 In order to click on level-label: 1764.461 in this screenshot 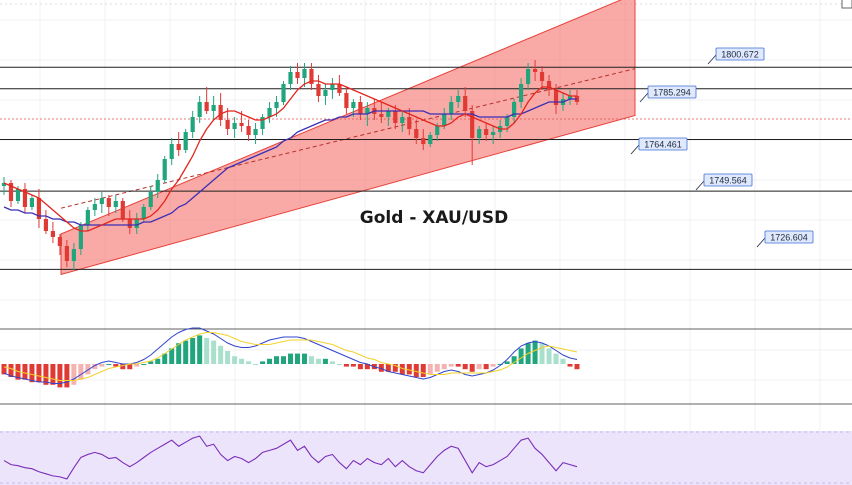, I will do `click(663, 145)`.